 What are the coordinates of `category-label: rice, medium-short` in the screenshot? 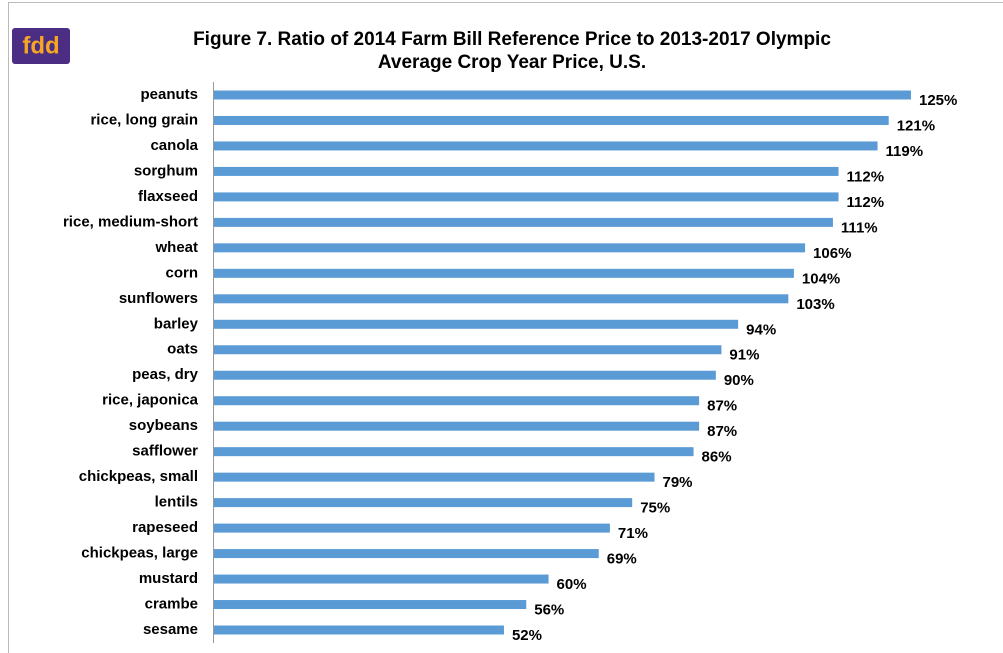 It's located at (130, 221).